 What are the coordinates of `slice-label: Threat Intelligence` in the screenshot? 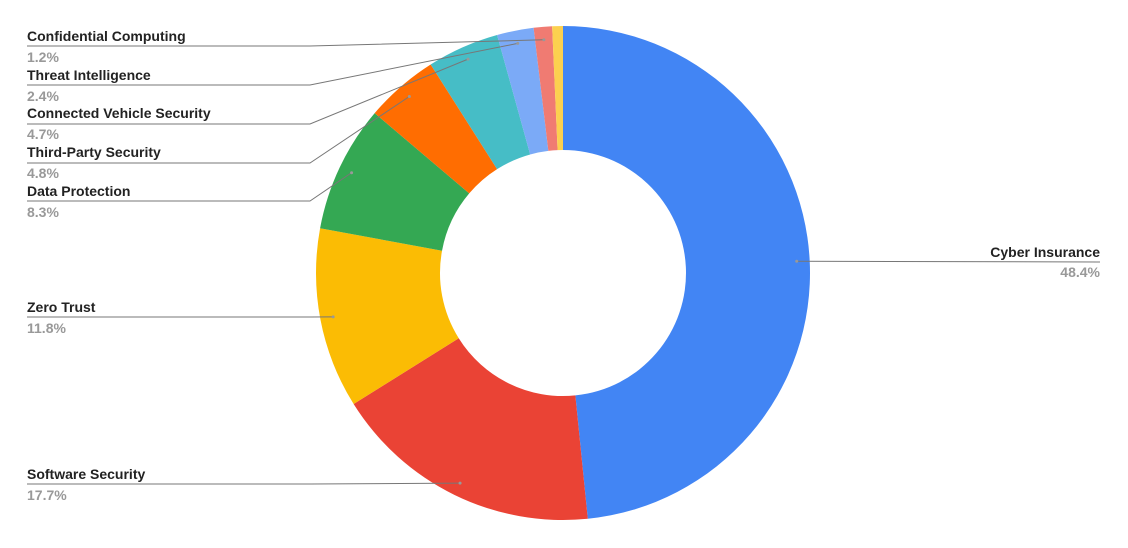 It's located at (89, 75).